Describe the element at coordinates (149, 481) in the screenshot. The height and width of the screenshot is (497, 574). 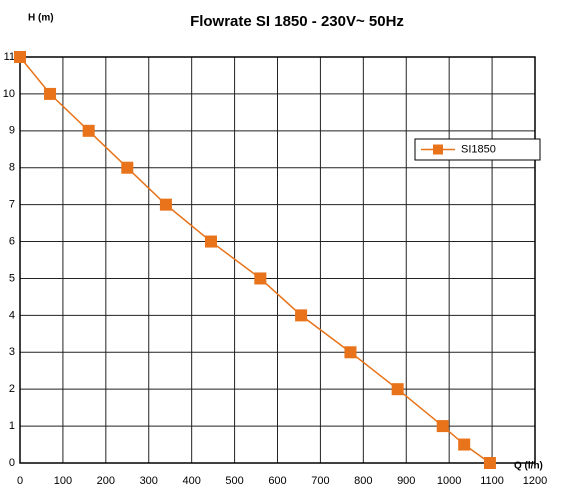
I see `x-tick-label: 300` at that location.